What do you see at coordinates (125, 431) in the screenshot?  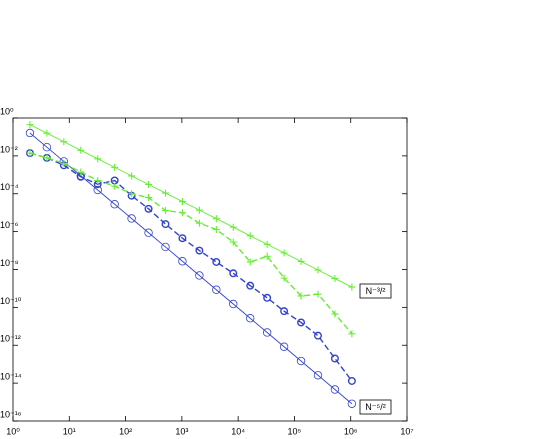 I see `x-tick-label: 10²` at bounding box center [125, 431].